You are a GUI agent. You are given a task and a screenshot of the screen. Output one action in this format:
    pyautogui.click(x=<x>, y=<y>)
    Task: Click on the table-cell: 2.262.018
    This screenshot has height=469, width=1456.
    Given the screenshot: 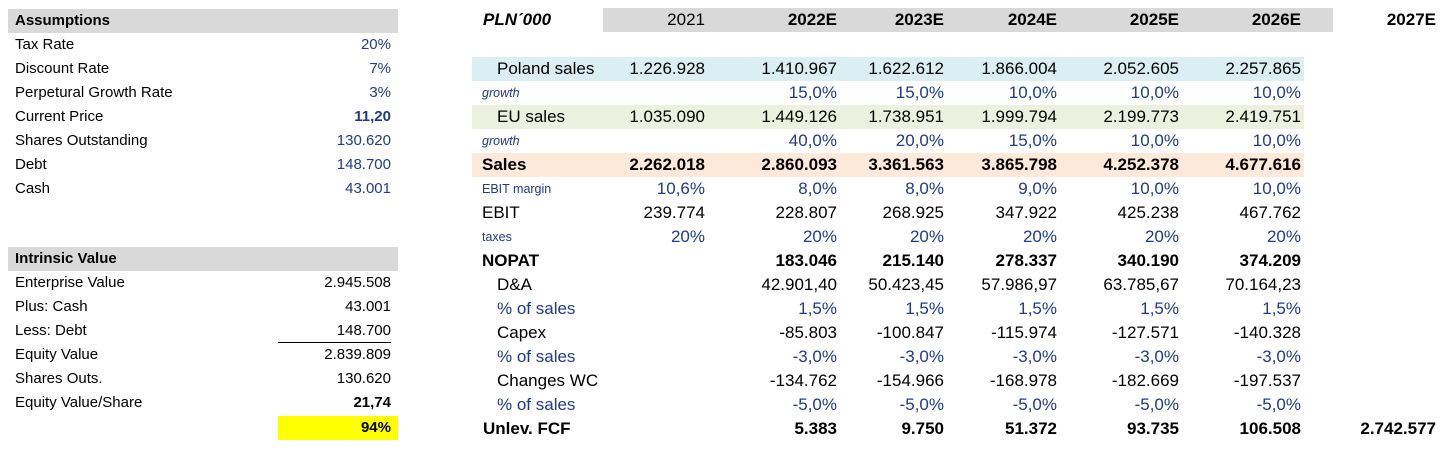 What is the action you would take?
    pyautogui.click(x=667, y=164)
    